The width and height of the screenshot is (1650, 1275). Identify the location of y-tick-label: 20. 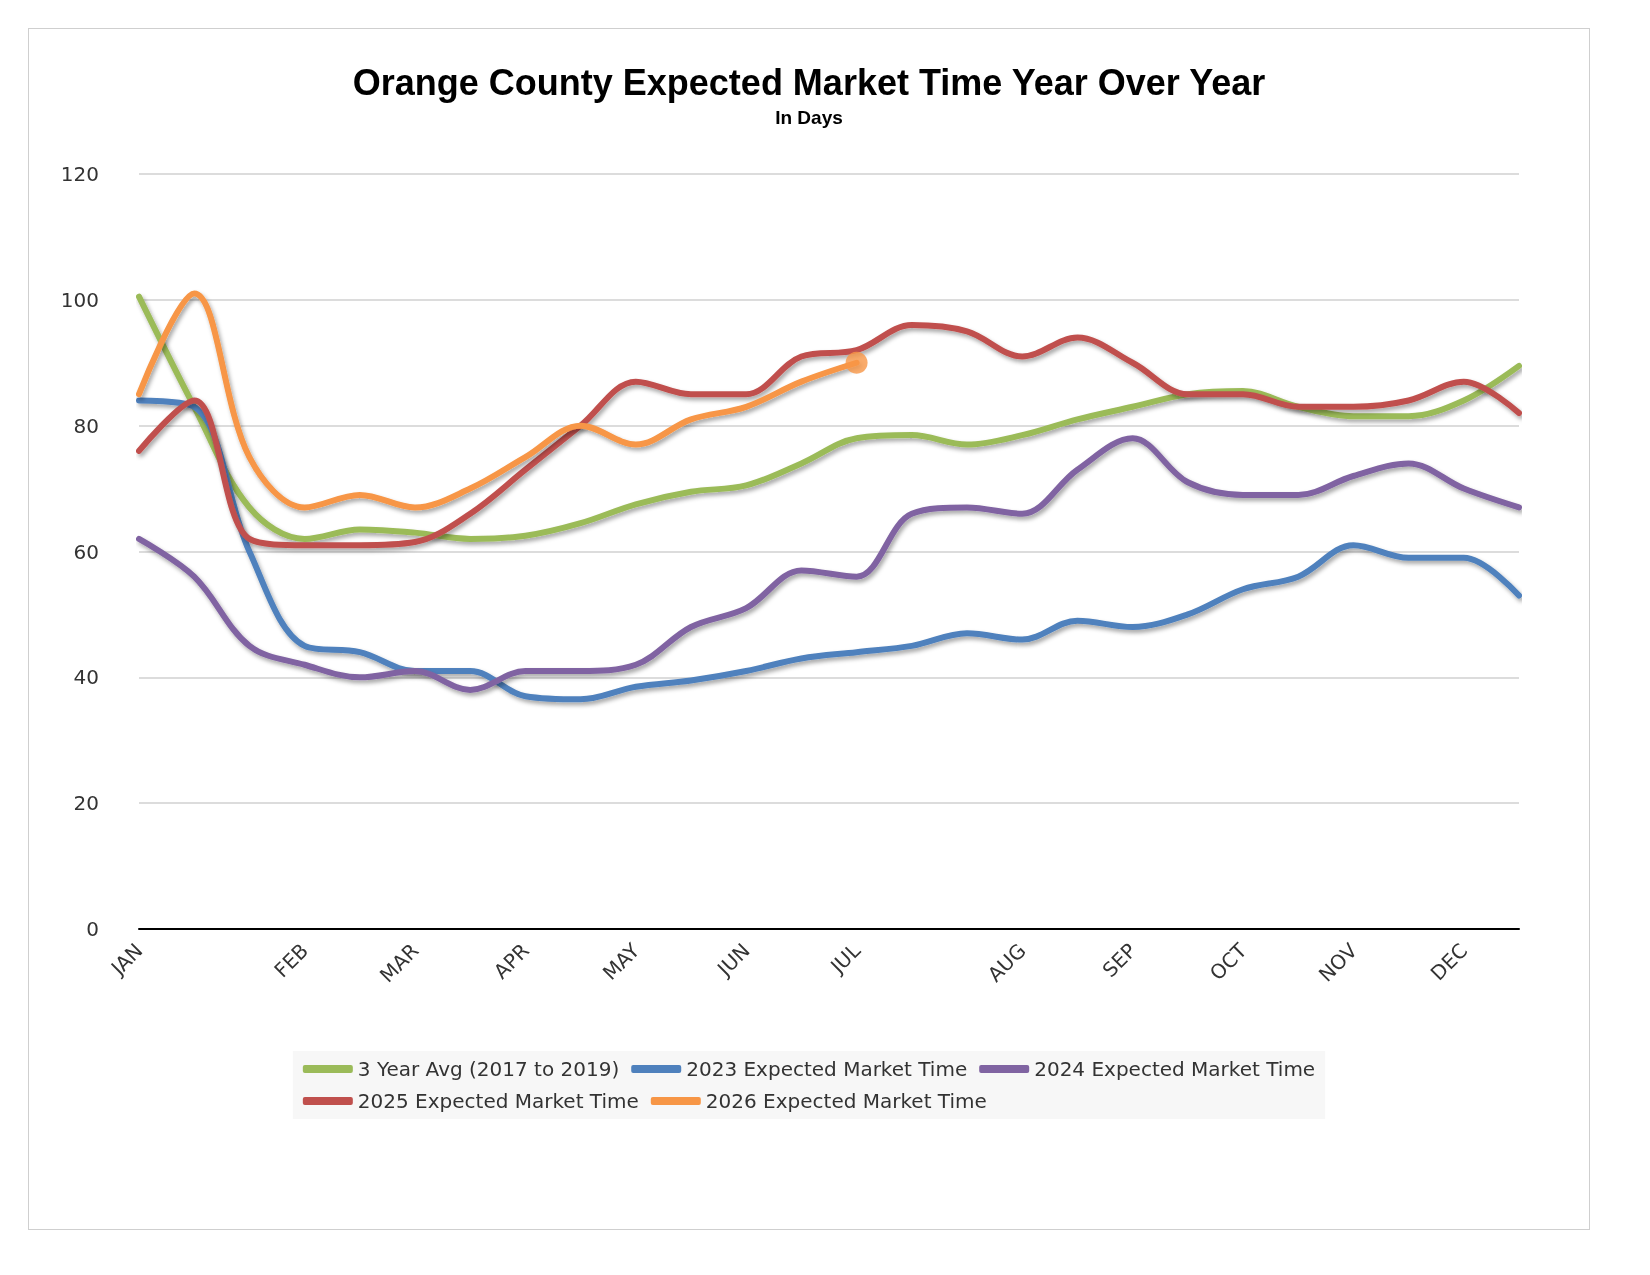
(86, 803).